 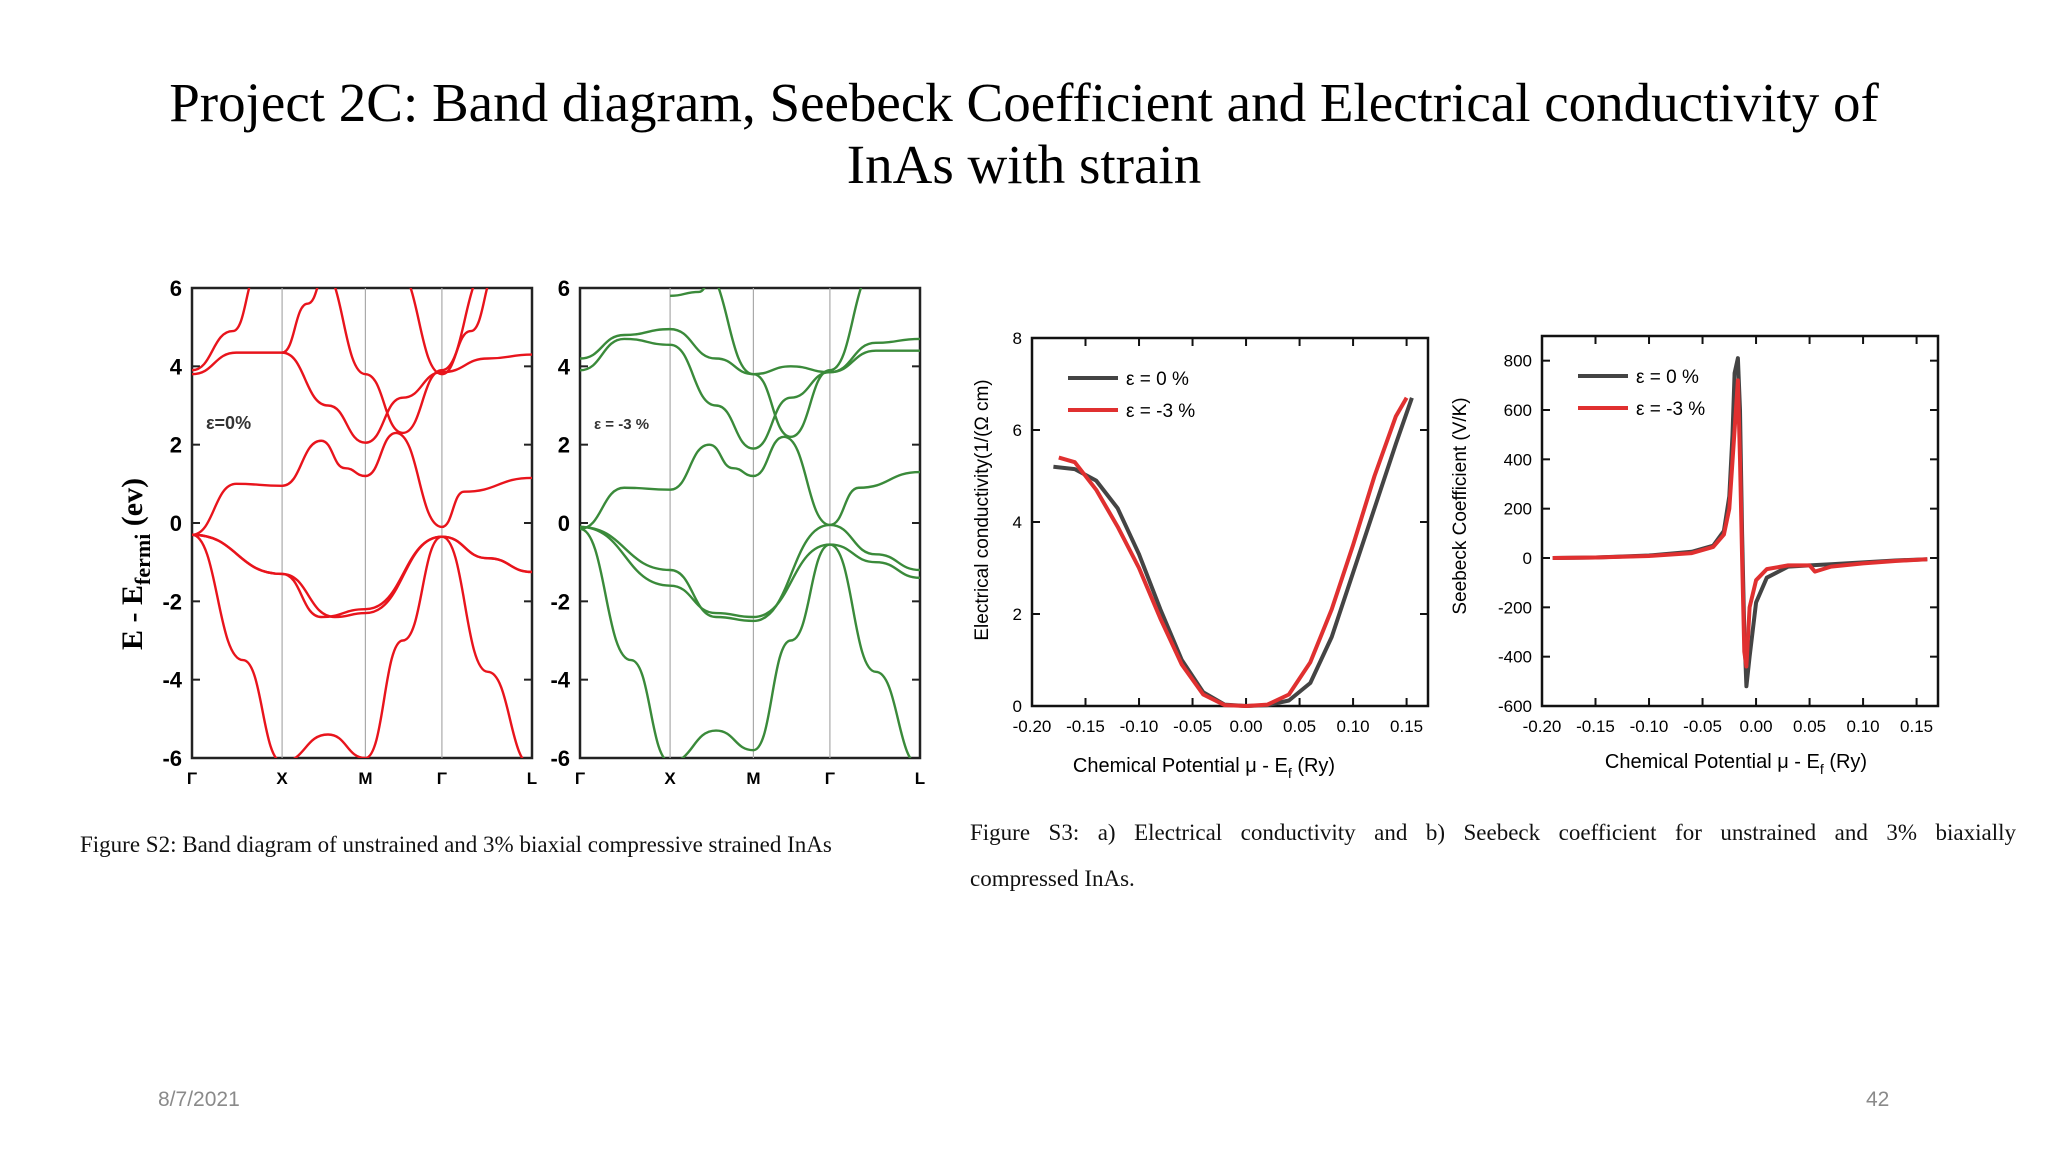 What do you see at coordinates (1024, 164) in the screenshot?
I see `title-line-2: InAs with strain` at bounding box center [1024, 164].